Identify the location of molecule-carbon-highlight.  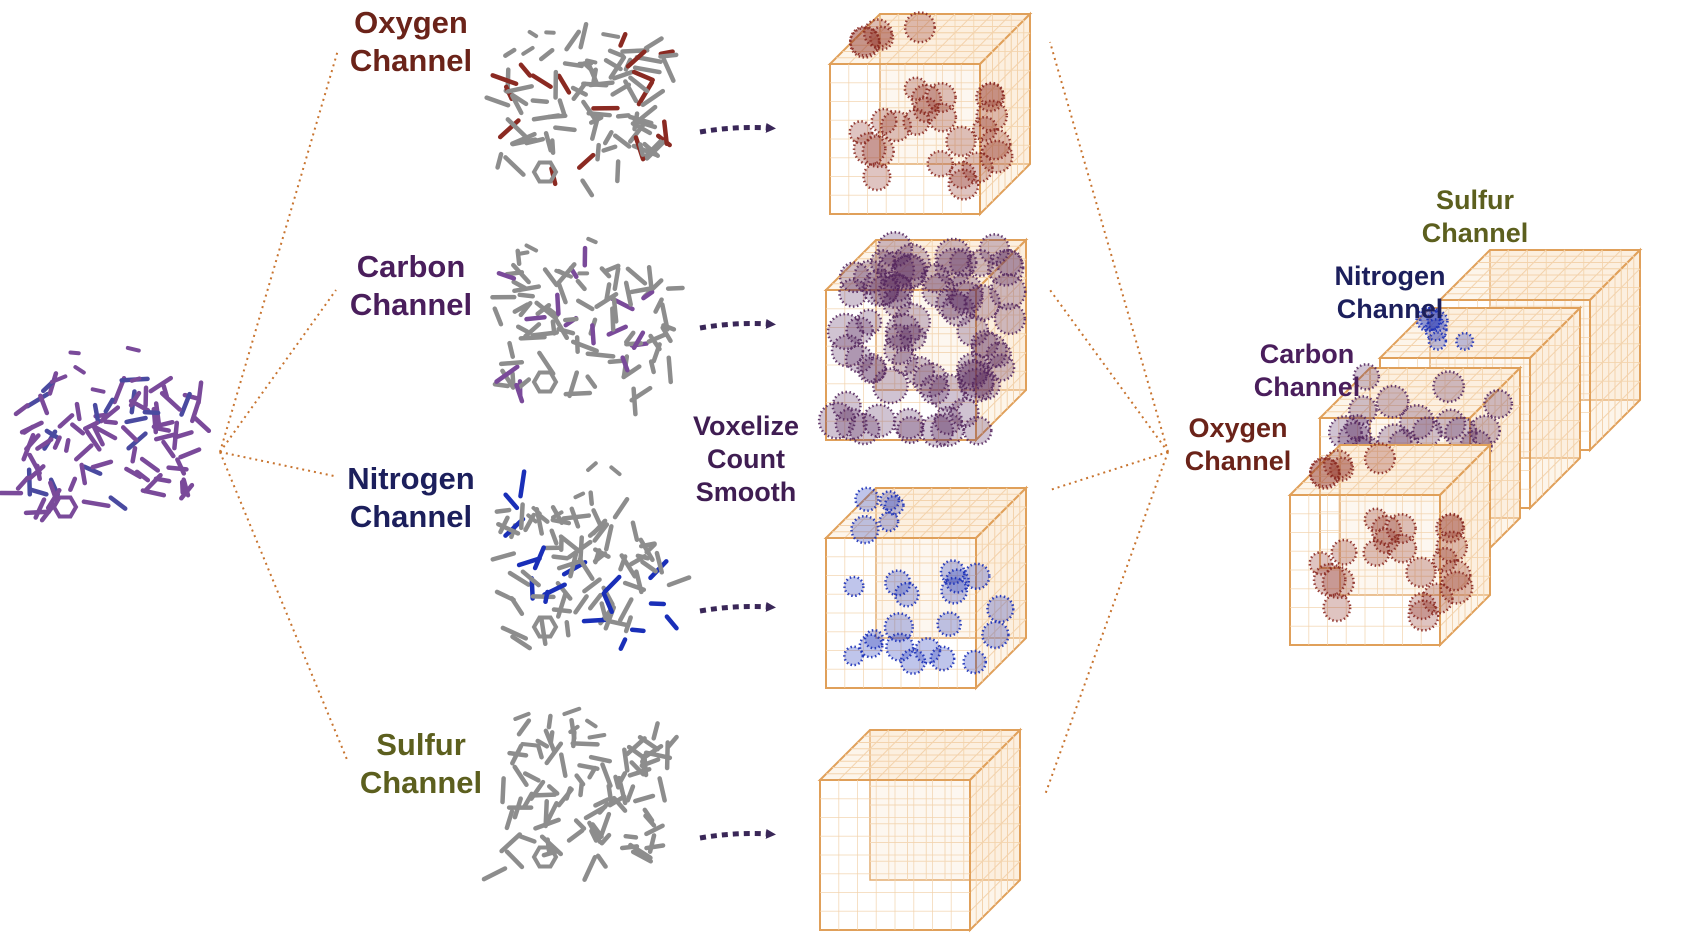
(587, 326).